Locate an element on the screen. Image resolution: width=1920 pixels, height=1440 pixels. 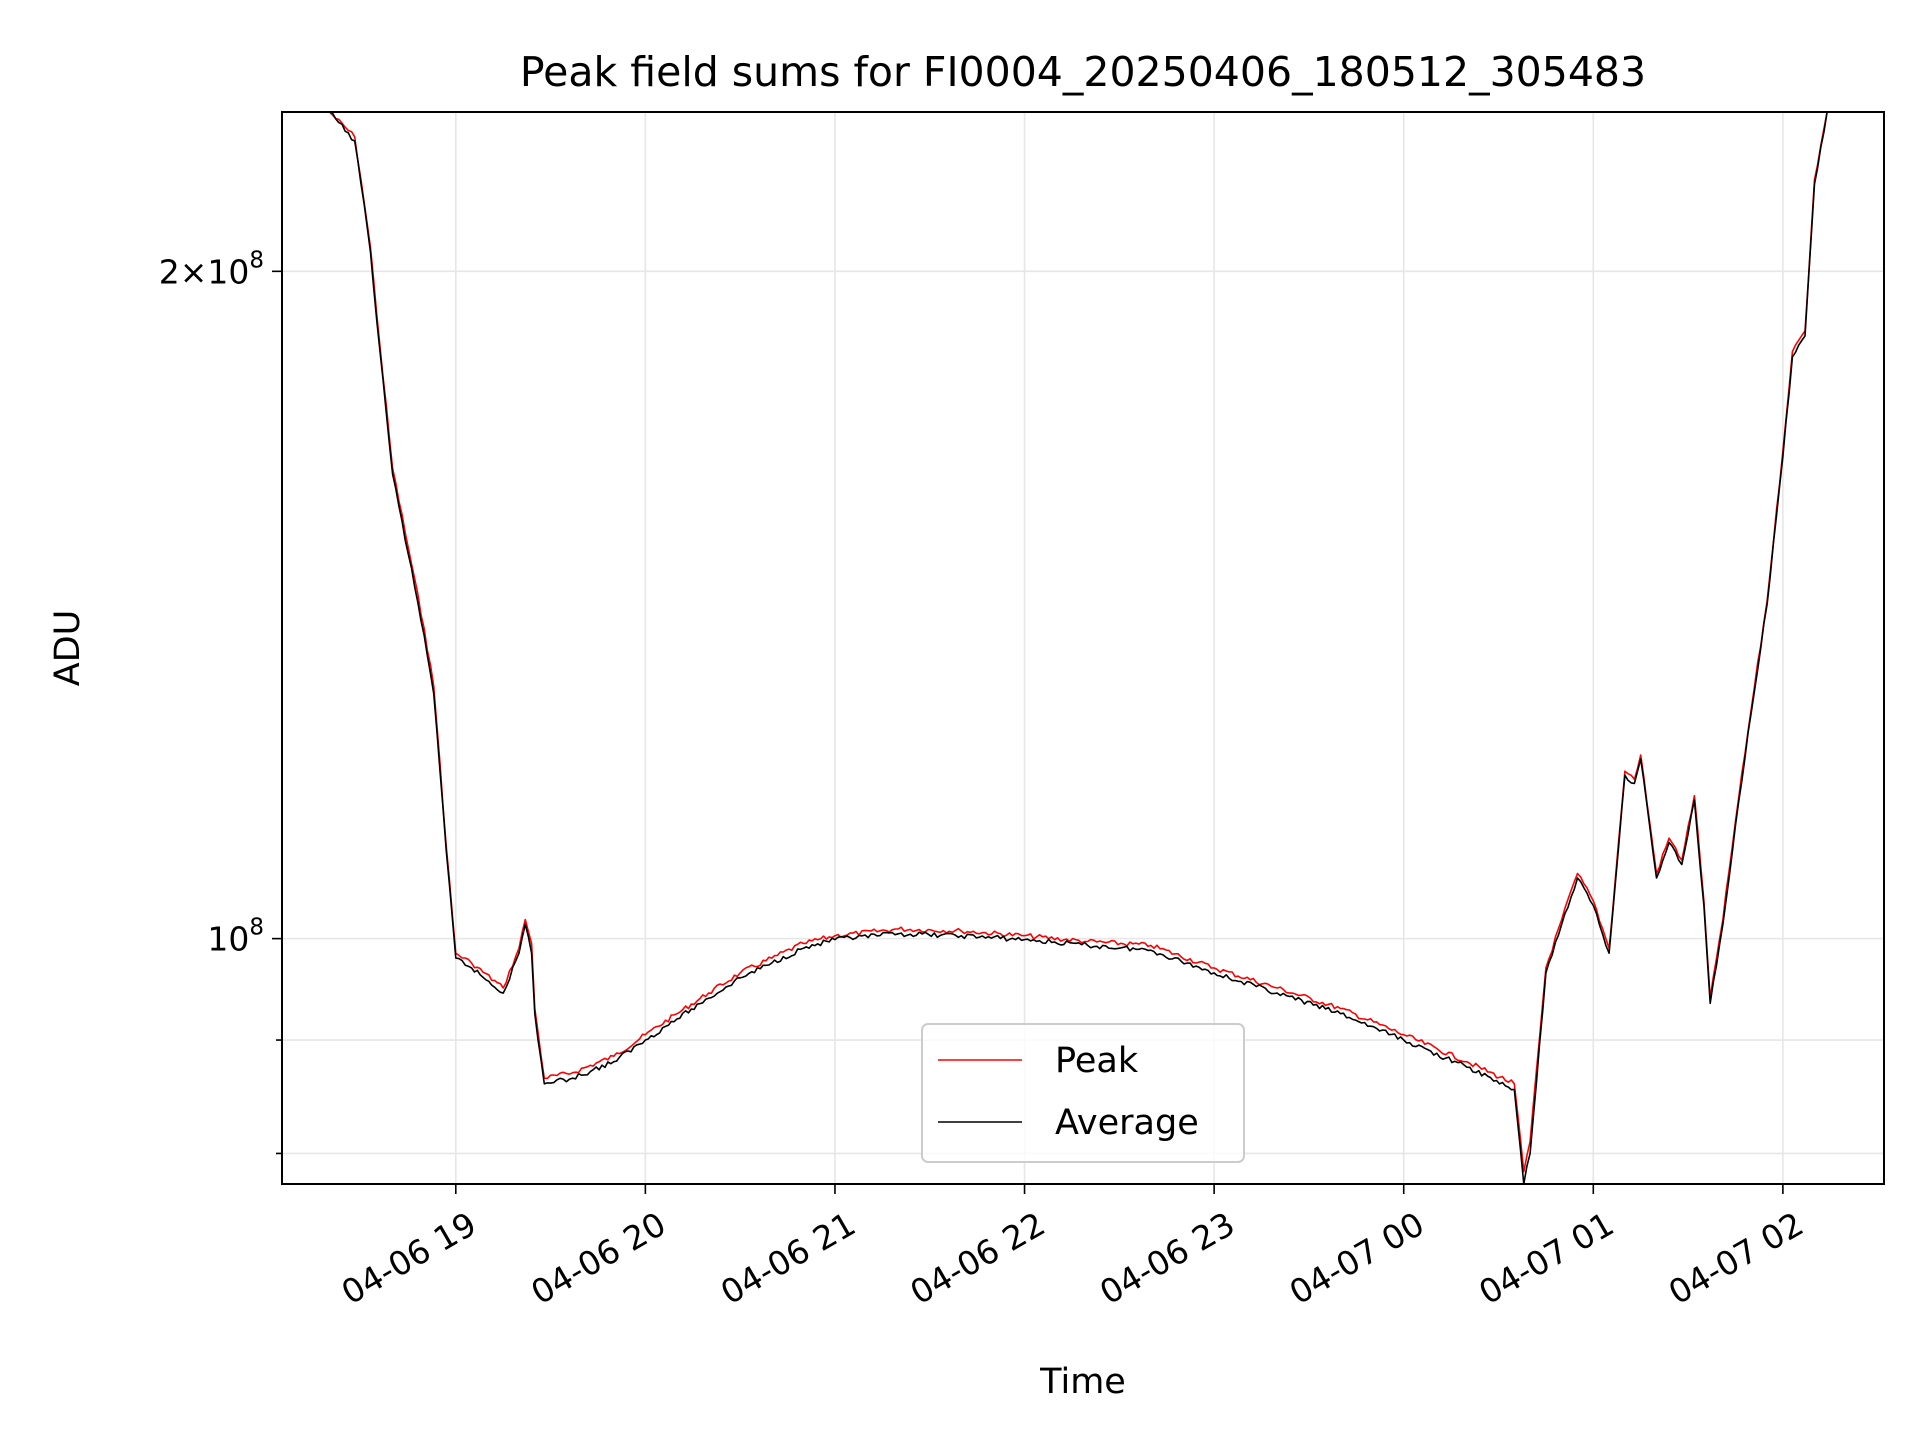
y-axis-label: ADU is located at coordinates (68, 648).